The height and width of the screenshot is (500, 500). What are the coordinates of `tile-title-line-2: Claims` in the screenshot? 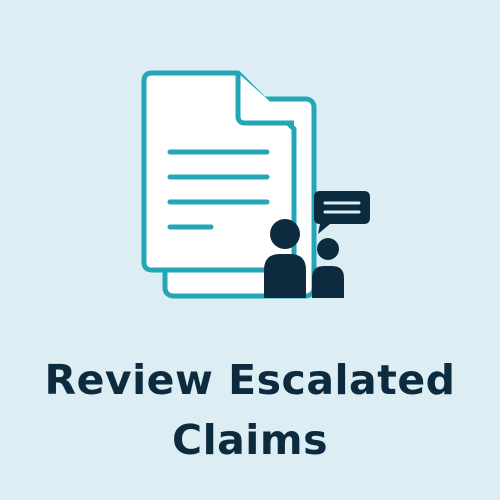 It's located at (250, 440).